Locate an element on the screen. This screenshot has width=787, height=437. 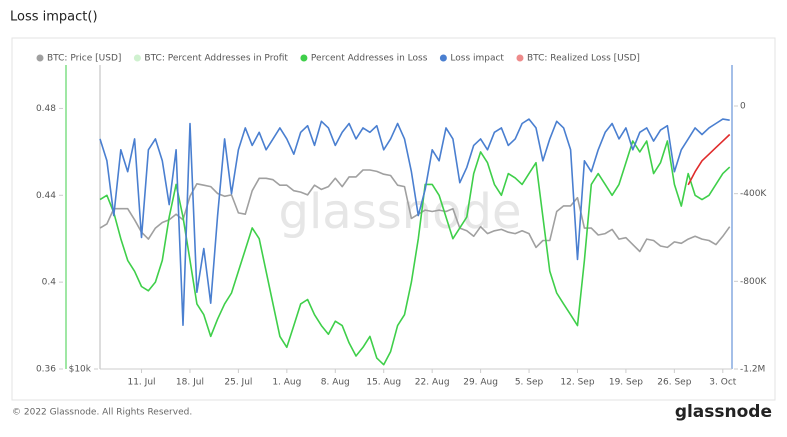
y-tick-label: 0.4 is located at coordinates (49, 283).